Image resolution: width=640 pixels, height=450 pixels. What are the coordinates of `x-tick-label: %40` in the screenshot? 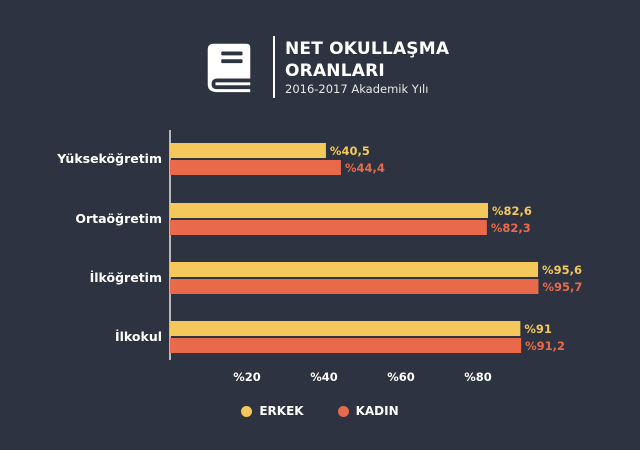 It's located at (324, 377).